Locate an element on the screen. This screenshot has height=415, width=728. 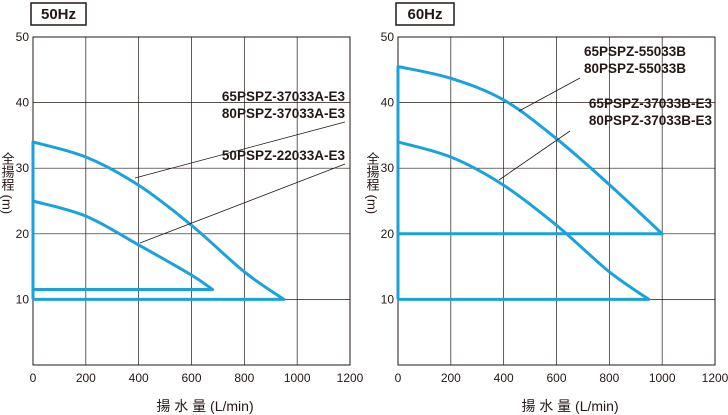
series-annotation-label: 65PSPZ-55033B is located at coordinates (635, 51).